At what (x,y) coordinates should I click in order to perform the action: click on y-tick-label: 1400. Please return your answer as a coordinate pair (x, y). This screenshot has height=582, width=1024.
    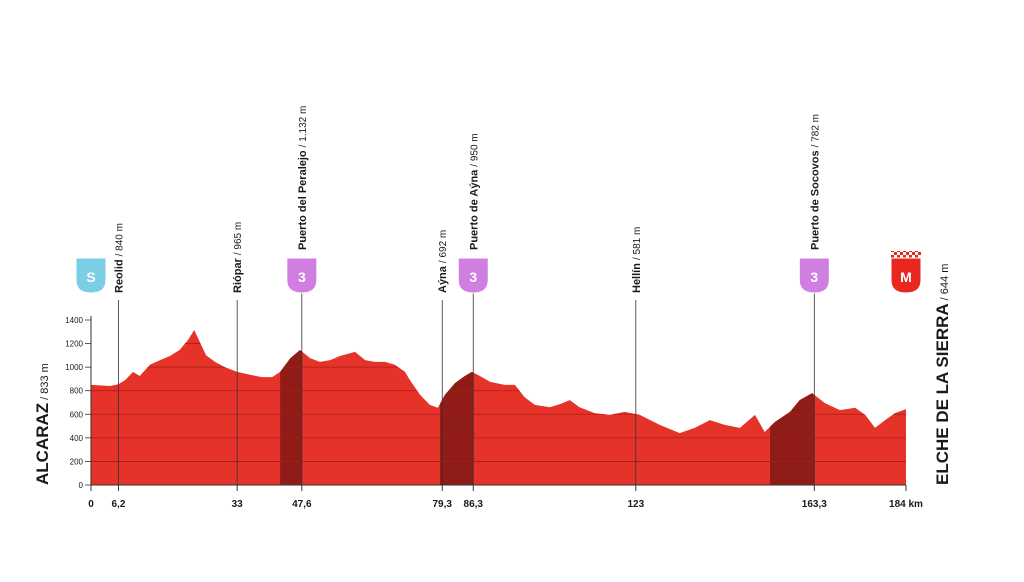
    Looking at the image, I should click on (74, 320).